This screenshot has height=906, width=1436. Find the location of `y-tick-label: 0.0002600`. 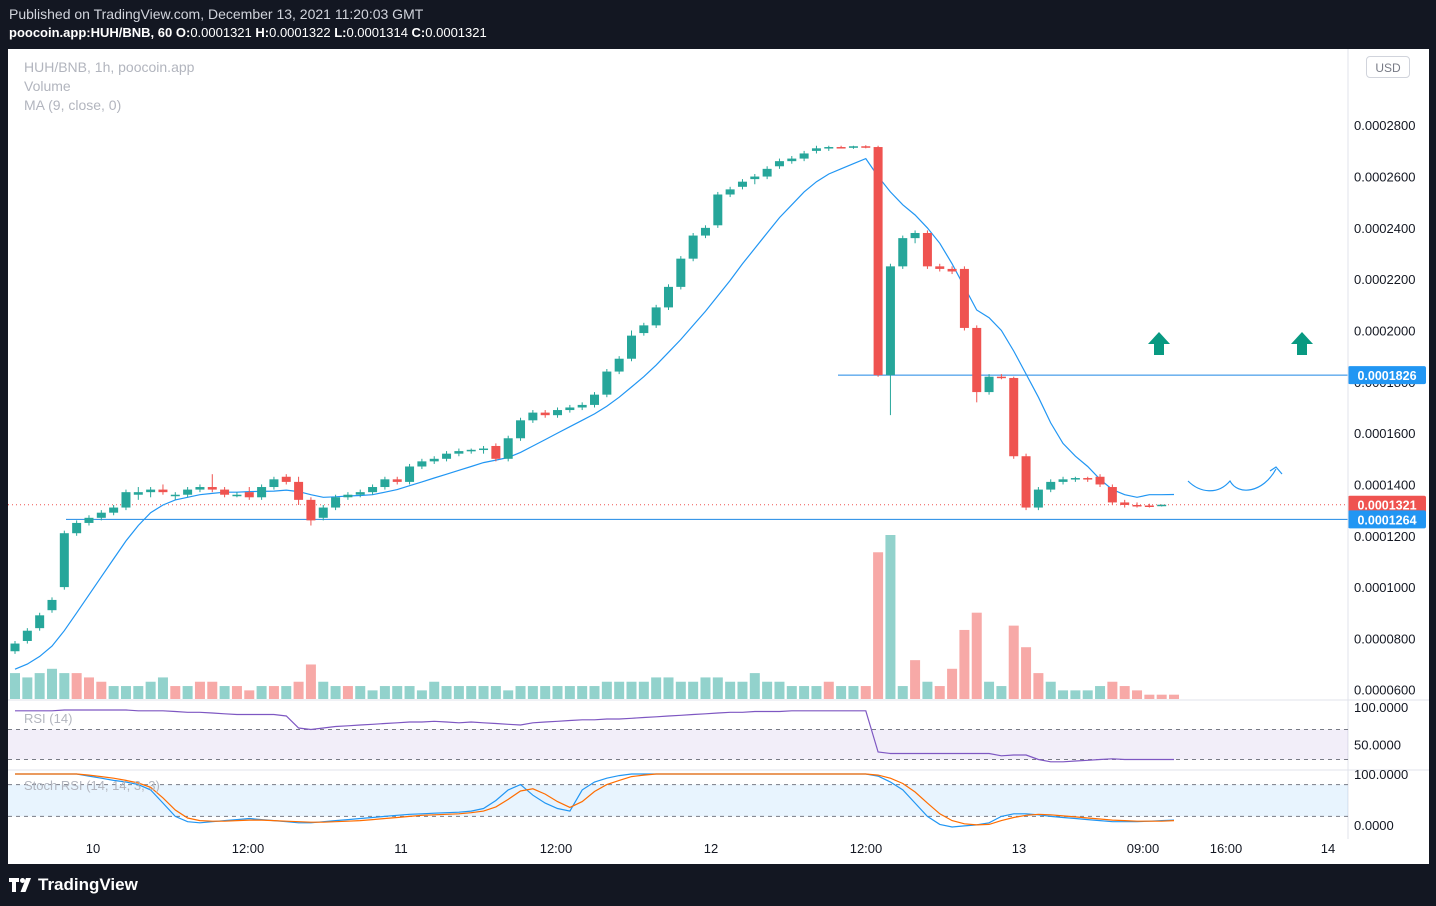

y-tick-label: 0.0002600 is located at coordinates (1384, 177).